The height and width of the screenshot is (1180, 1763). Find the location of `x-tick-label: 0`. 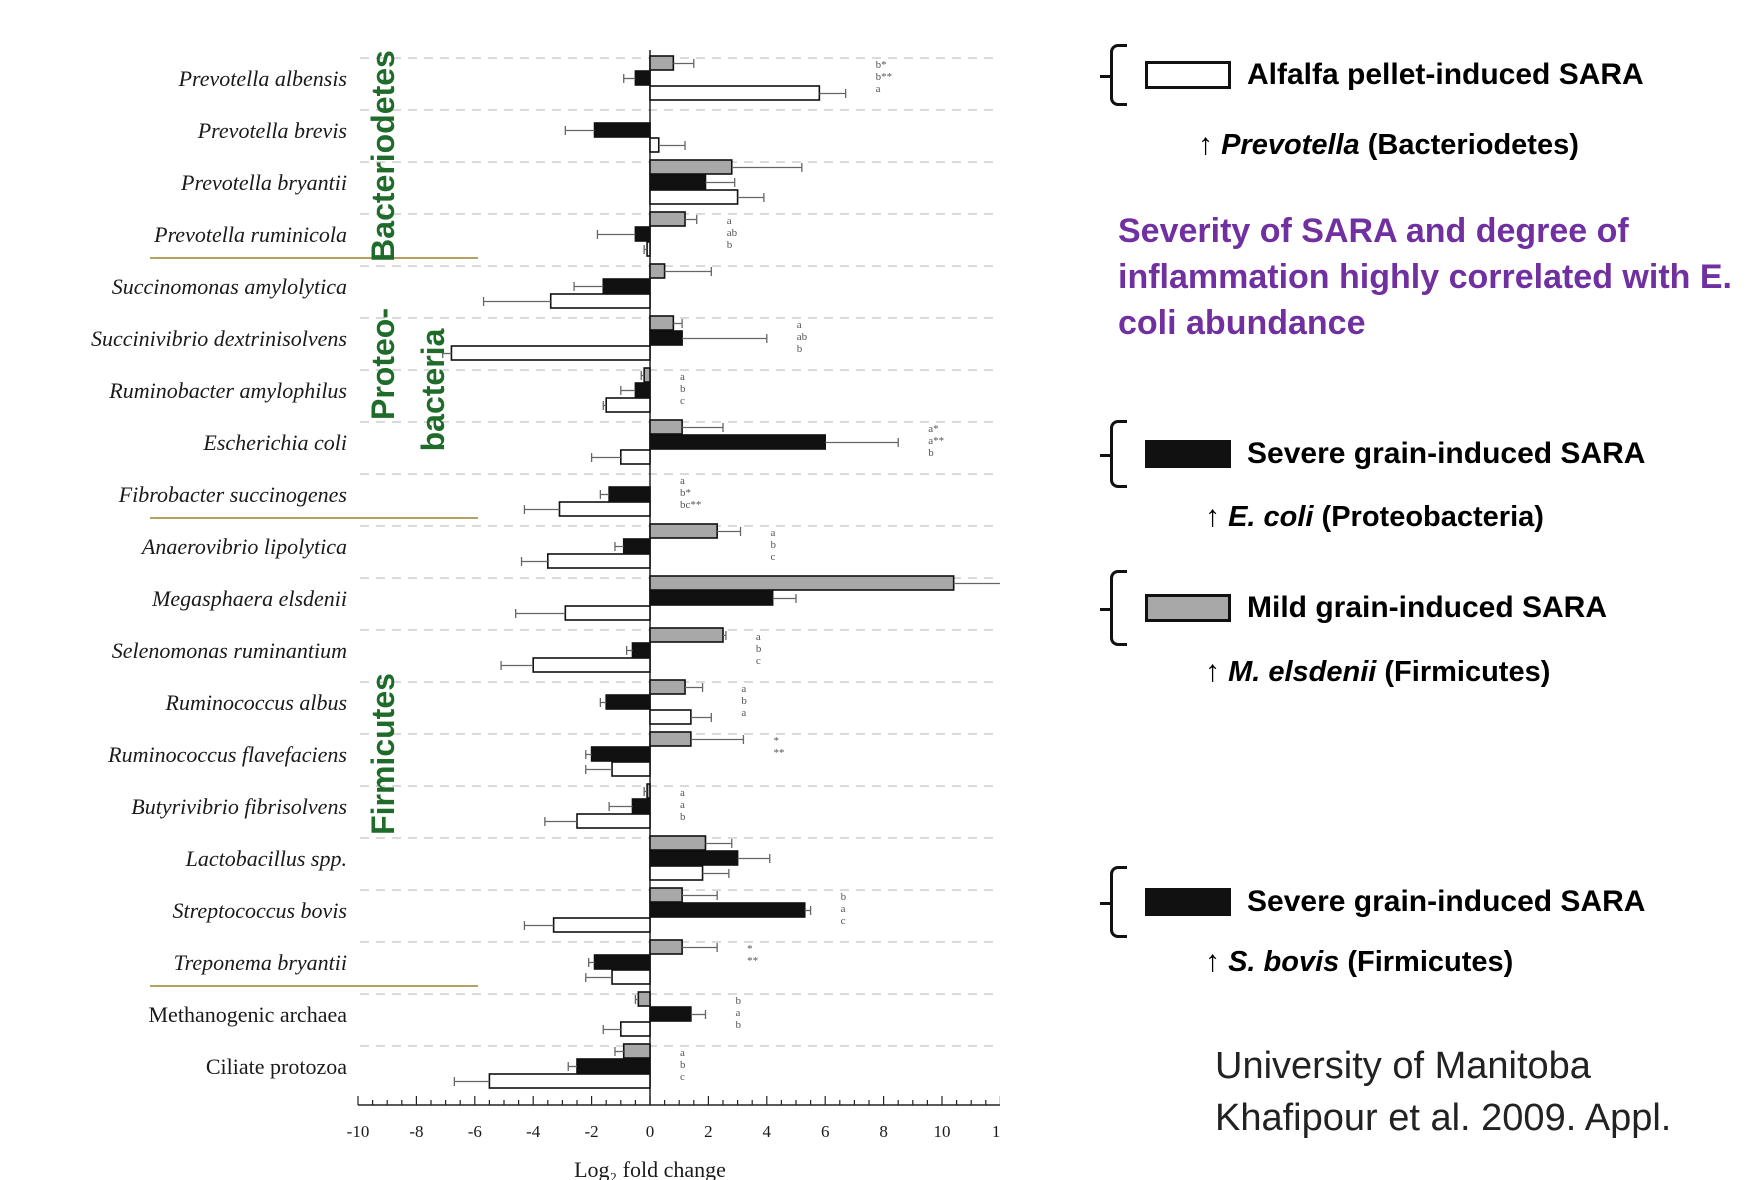

x-tick-label: 0 is located at coordinates (650, 1131).